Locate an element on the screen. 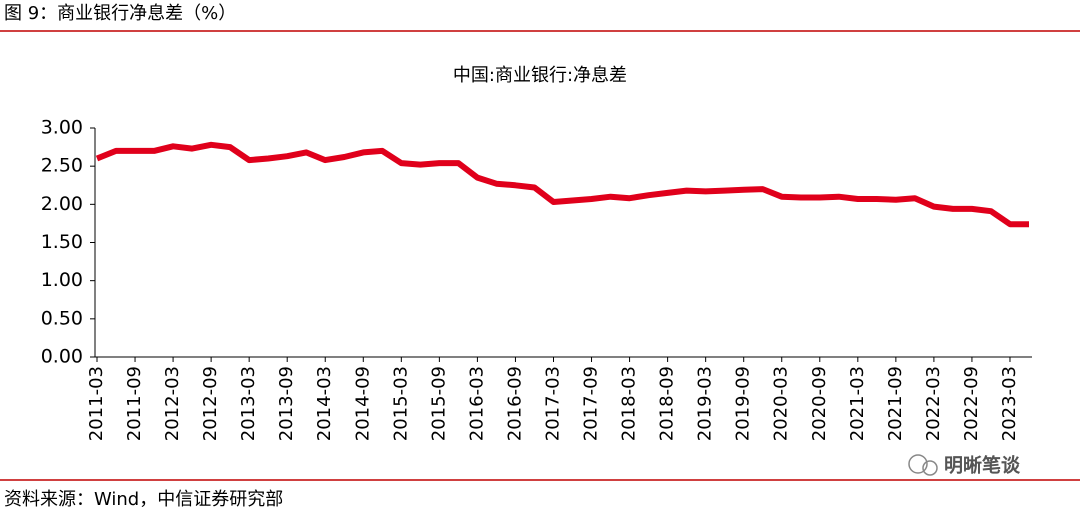 This screenshot has width=1080, height=517. x-tick-label: 2011-09 is located at coordinates (134, 403).